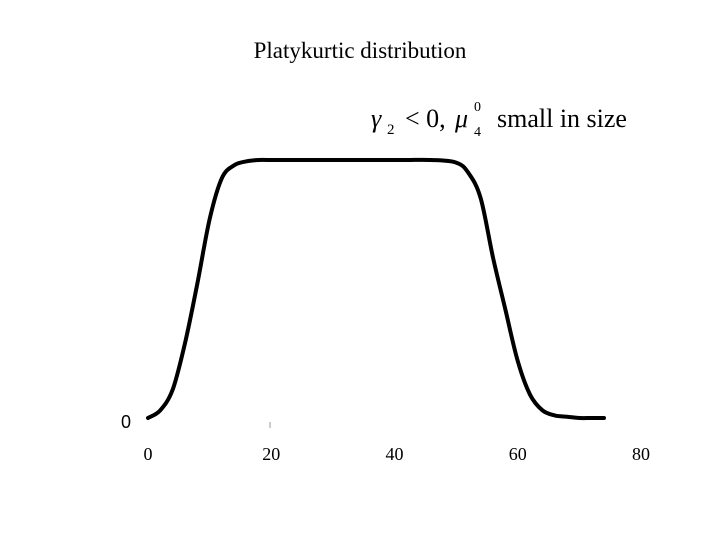  I want to click on x-tick-label-0: 0, so click(148, 454).